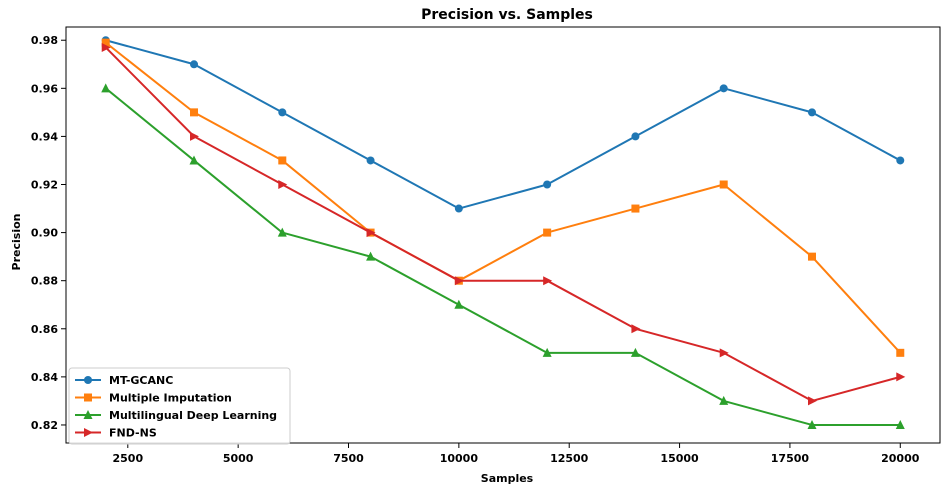 The height and width of the screenshot is (486, 941). Describe the element at coordinates (170, 398) in the screenshot. I see `legend-label: Multiple Imputation` at that location.